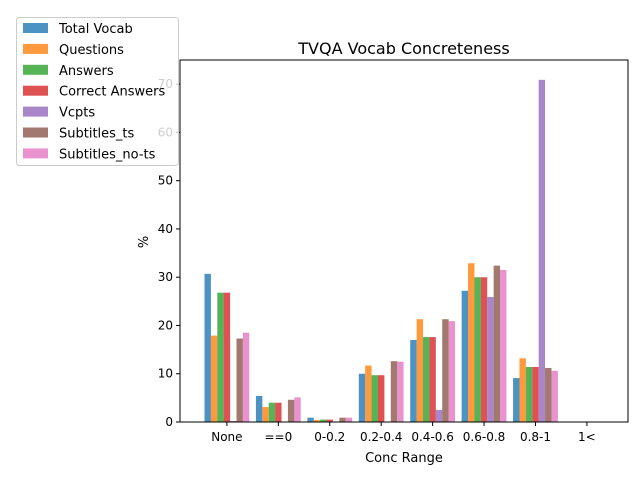 This screenshot has width=640, height=480. What do you see at coordinates (432, 437) in the screenshot?
I see `x-tick-label-4: 0.4-0.6` at bounding box center [432, 437].